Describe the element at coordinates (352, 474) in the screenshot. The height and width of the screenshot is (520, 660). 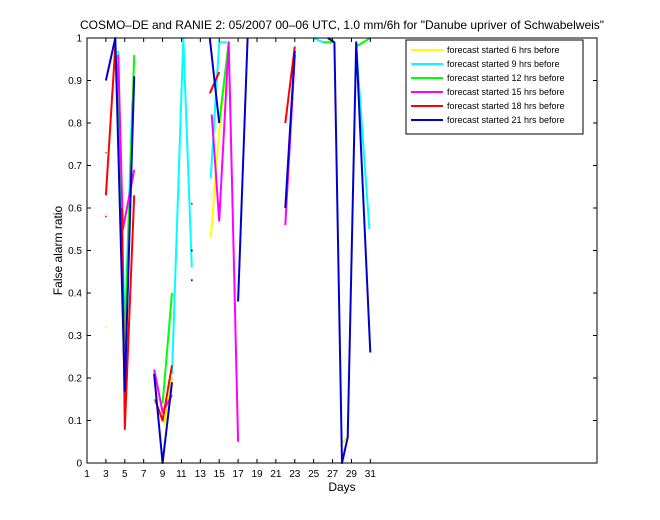
I see `x-tick-label: 29` at that location.